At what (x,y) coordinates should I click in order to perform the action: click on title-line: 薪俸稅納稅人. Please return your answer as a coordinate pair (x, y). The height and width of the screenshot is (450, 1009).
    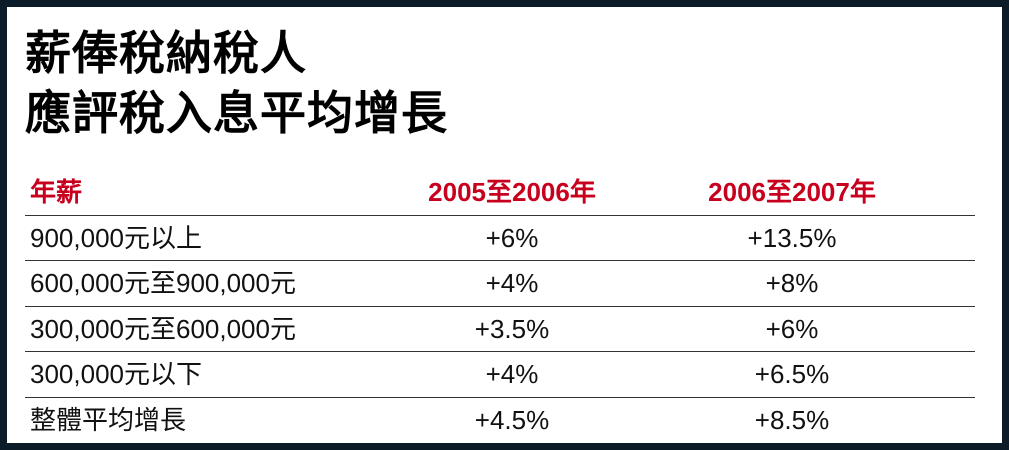
    Looking at the image, I should click on (166, 53).